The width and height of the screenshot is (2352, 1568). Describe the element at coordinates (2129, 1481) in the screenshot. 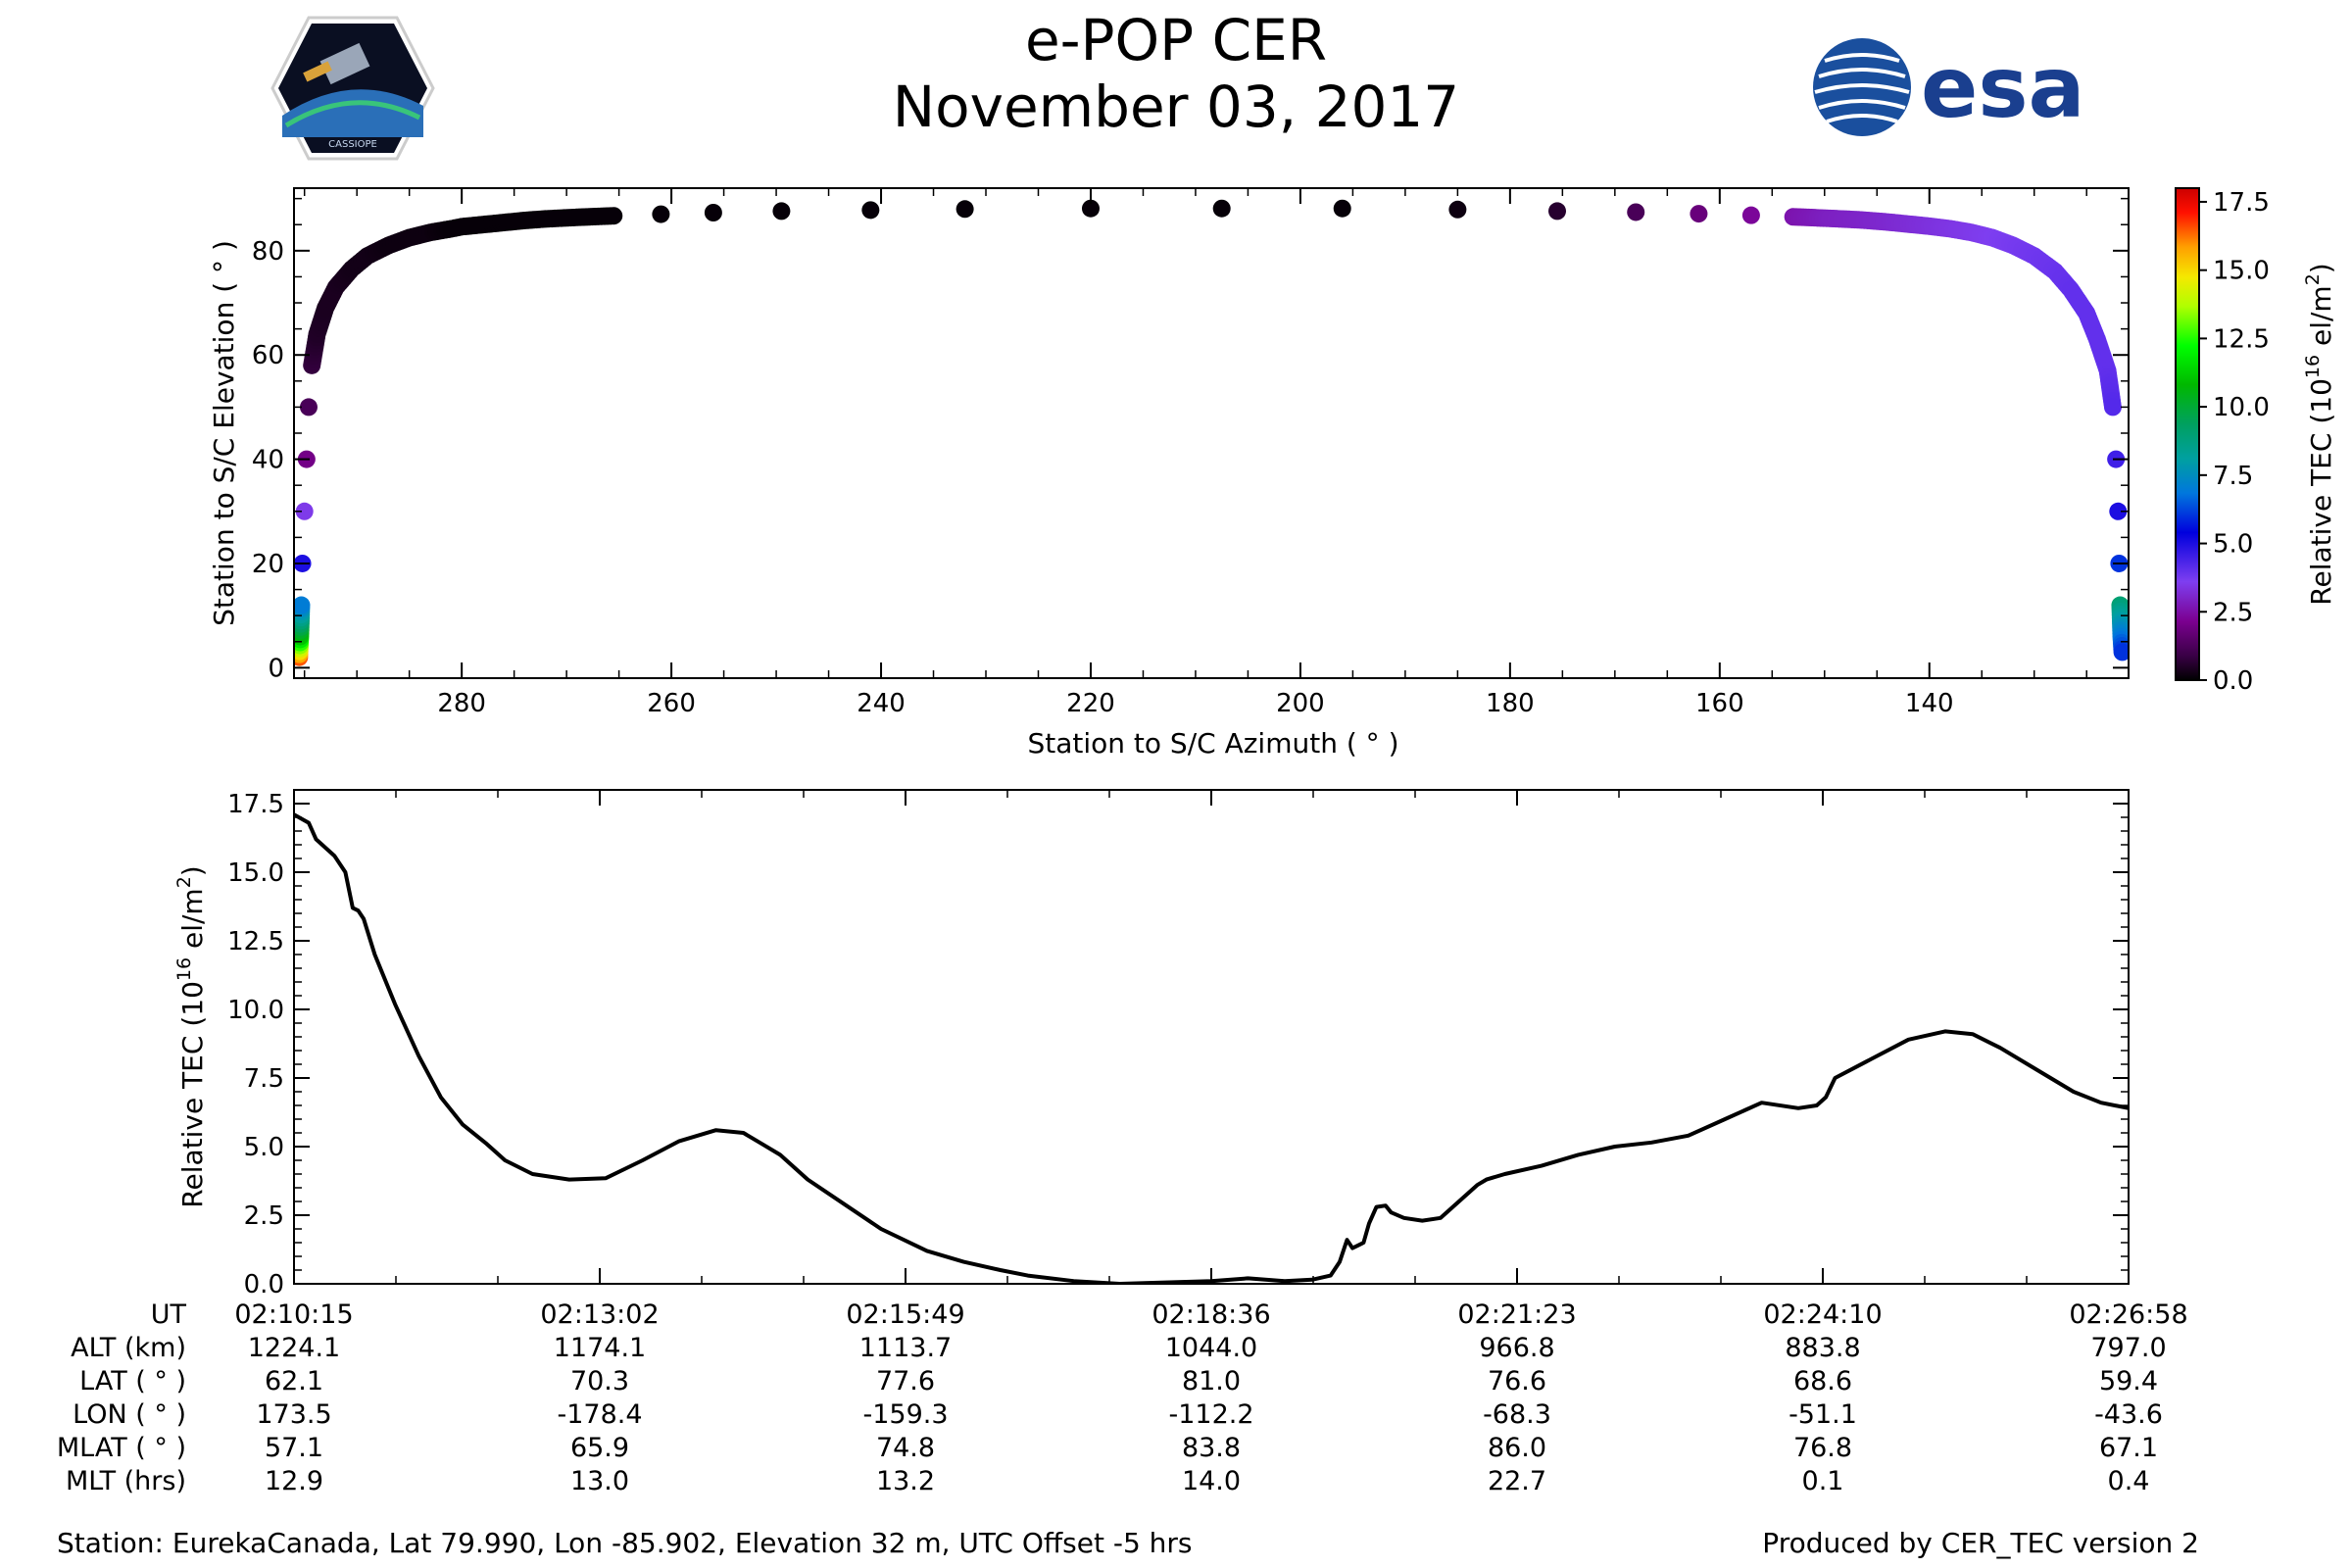

I see `table-cell: 0.4` at that location.